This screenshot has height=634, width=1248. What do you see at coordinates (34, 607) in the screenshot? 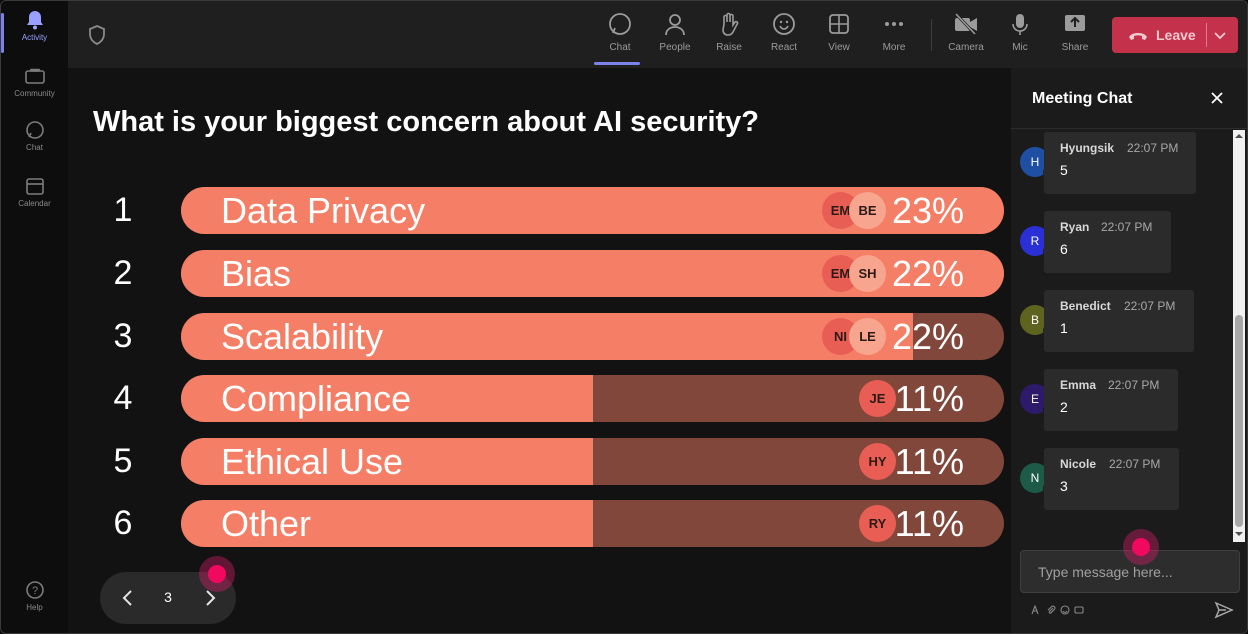
I see `rail-label: Help` at bounding box center [34, 607].